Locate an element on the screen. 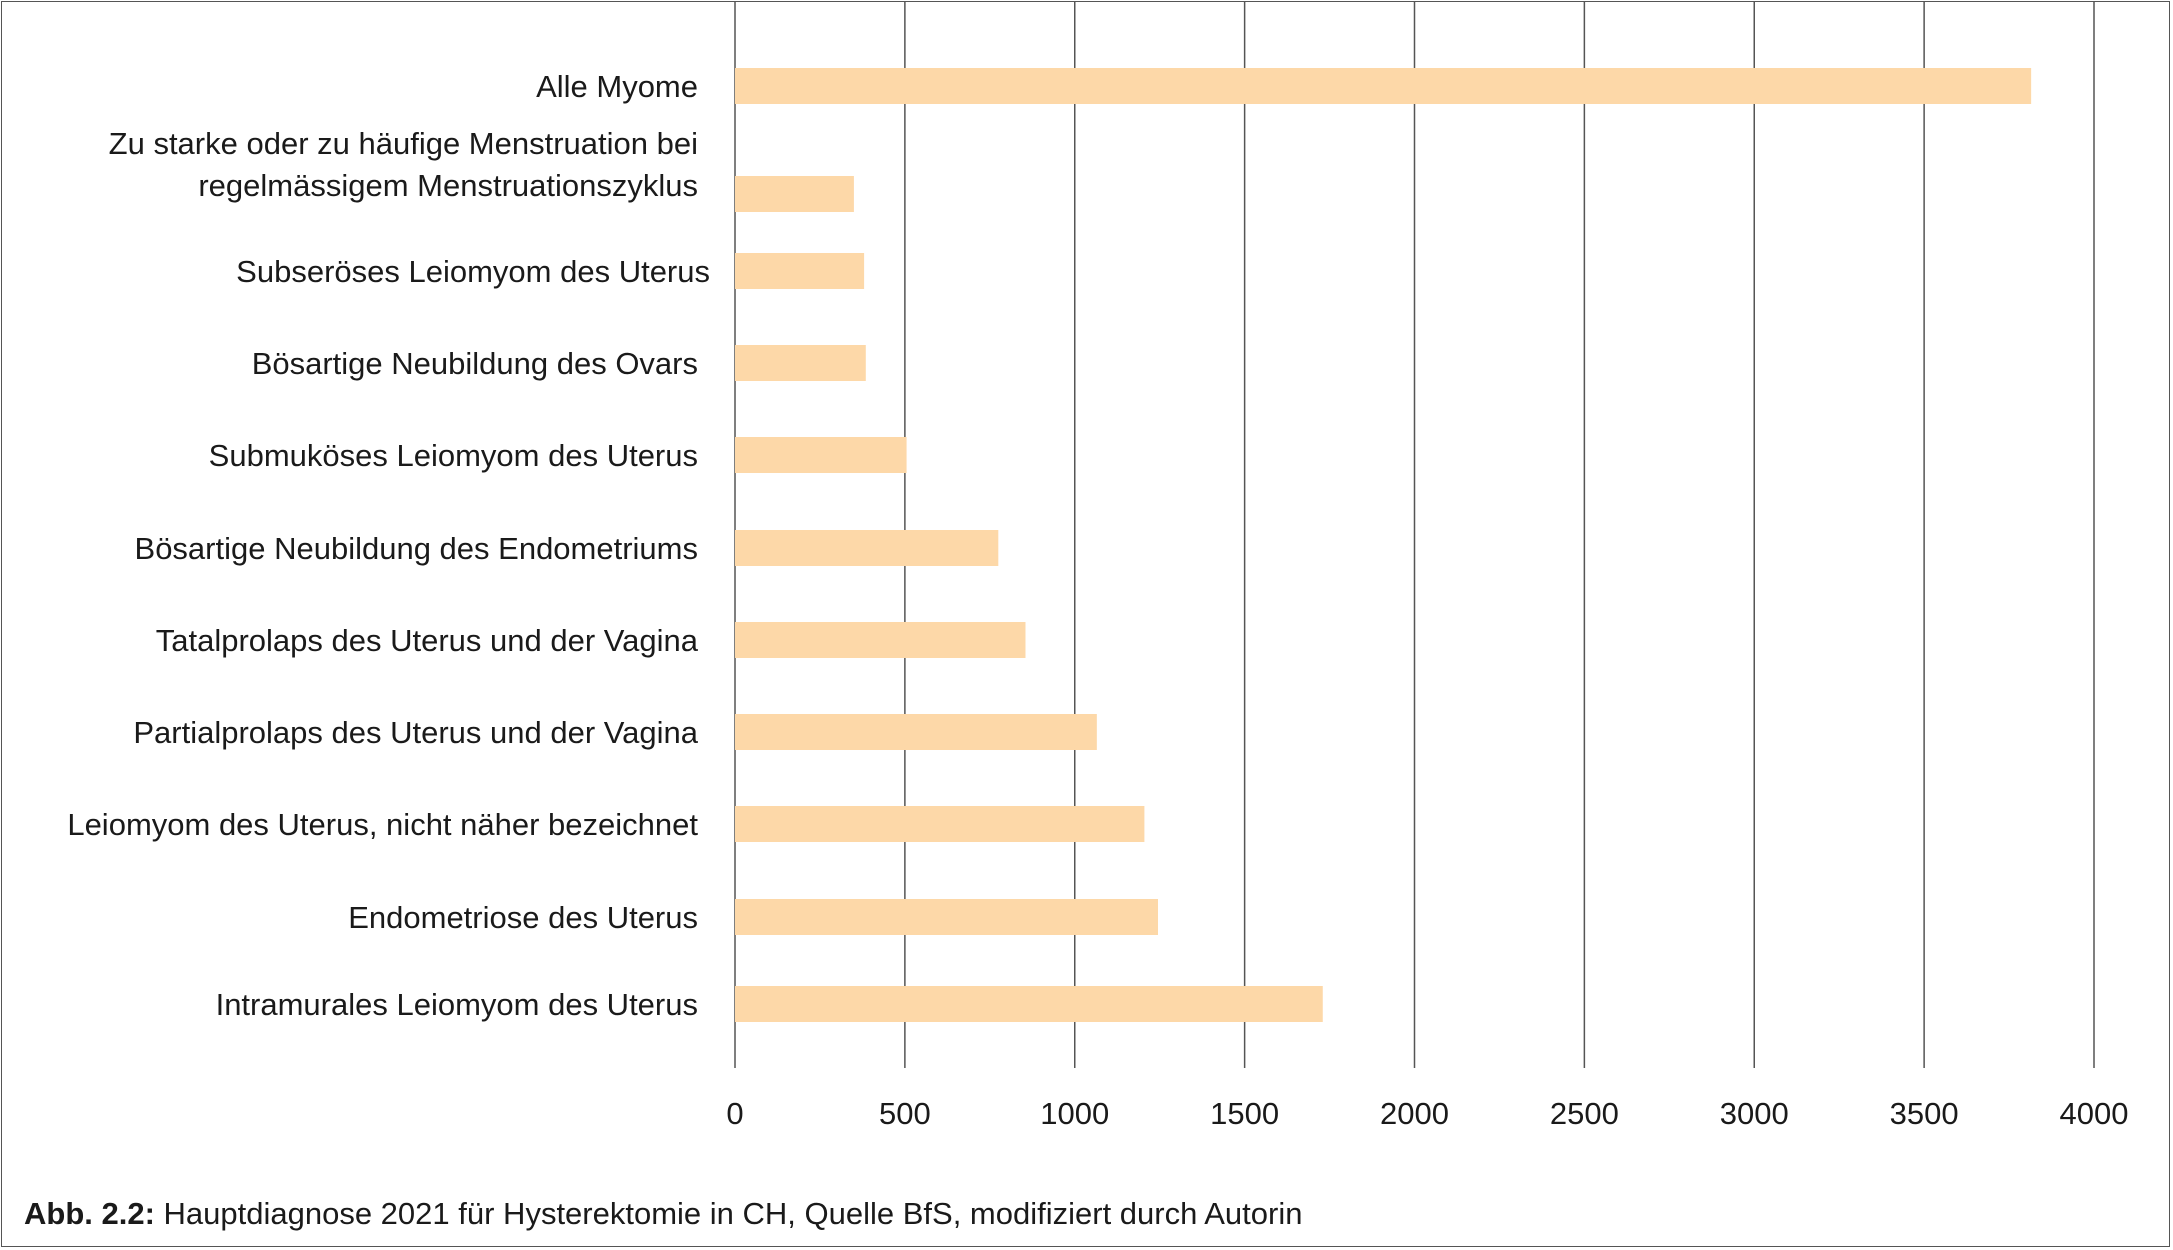 This screenshot has height=1250, width=2173. x-tick-label: 2000 is located at coordinates (1414, 1113).